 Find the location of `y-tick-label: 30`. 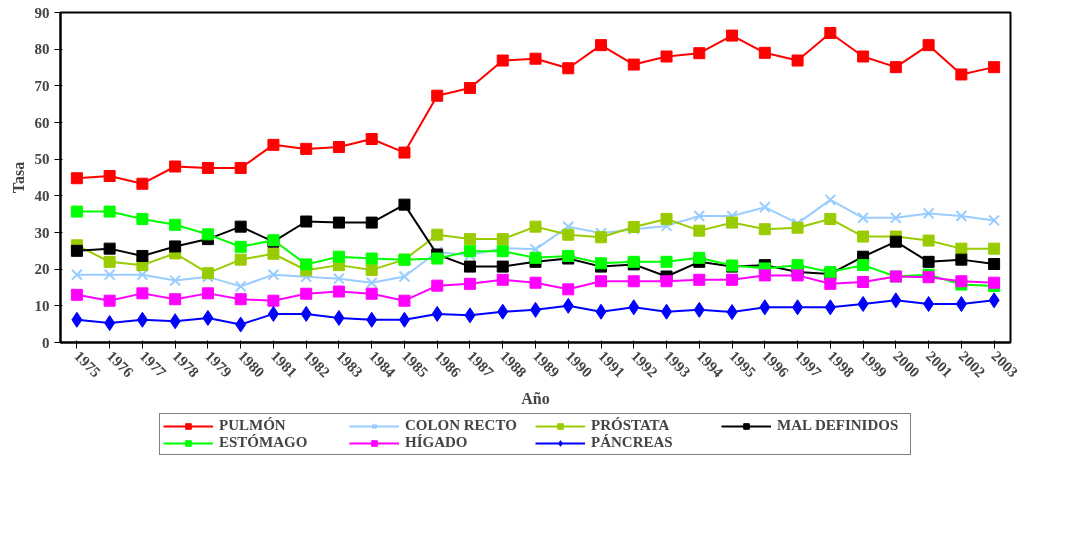

y-tick-label: 30 is located at coordinates (42, 232).